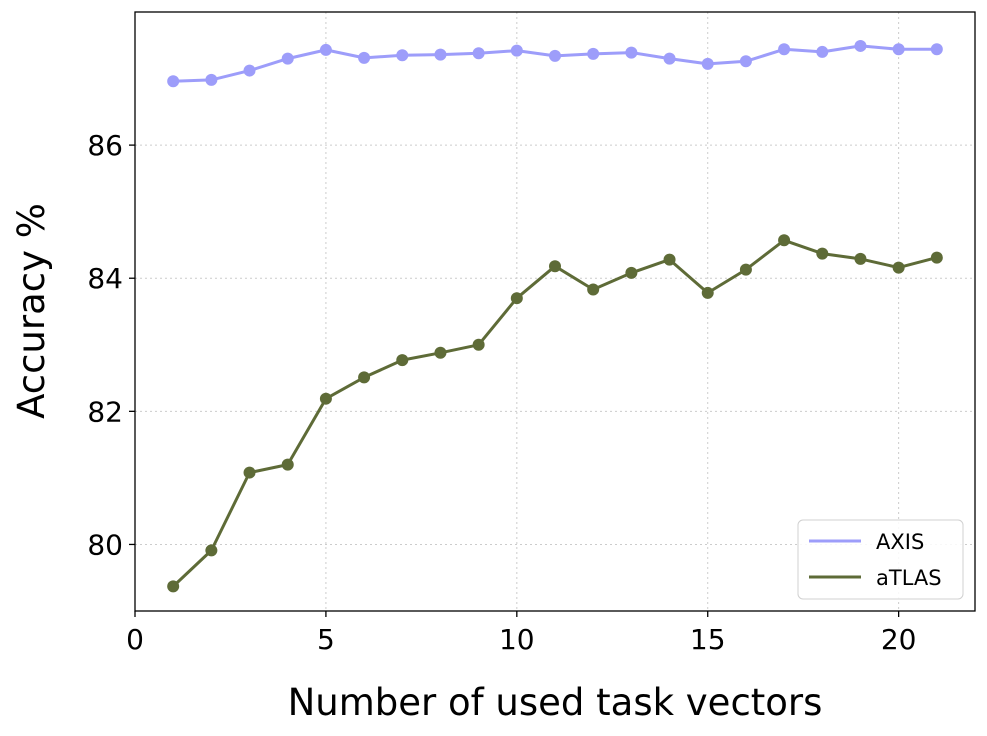 The width and height of the screenshot is (987, 736). Describe the element at coordinates (555, 702) in the screenshot. I see `x-axis-label: Number of used task vectors` at that location.